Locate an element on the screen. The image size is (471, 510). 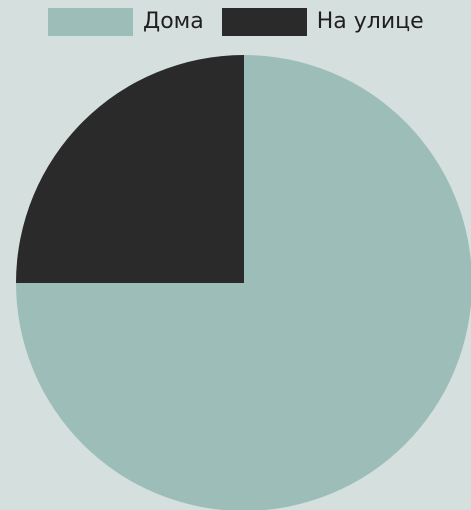
legend-label-home: Дома is located at coordinates (173, 21).